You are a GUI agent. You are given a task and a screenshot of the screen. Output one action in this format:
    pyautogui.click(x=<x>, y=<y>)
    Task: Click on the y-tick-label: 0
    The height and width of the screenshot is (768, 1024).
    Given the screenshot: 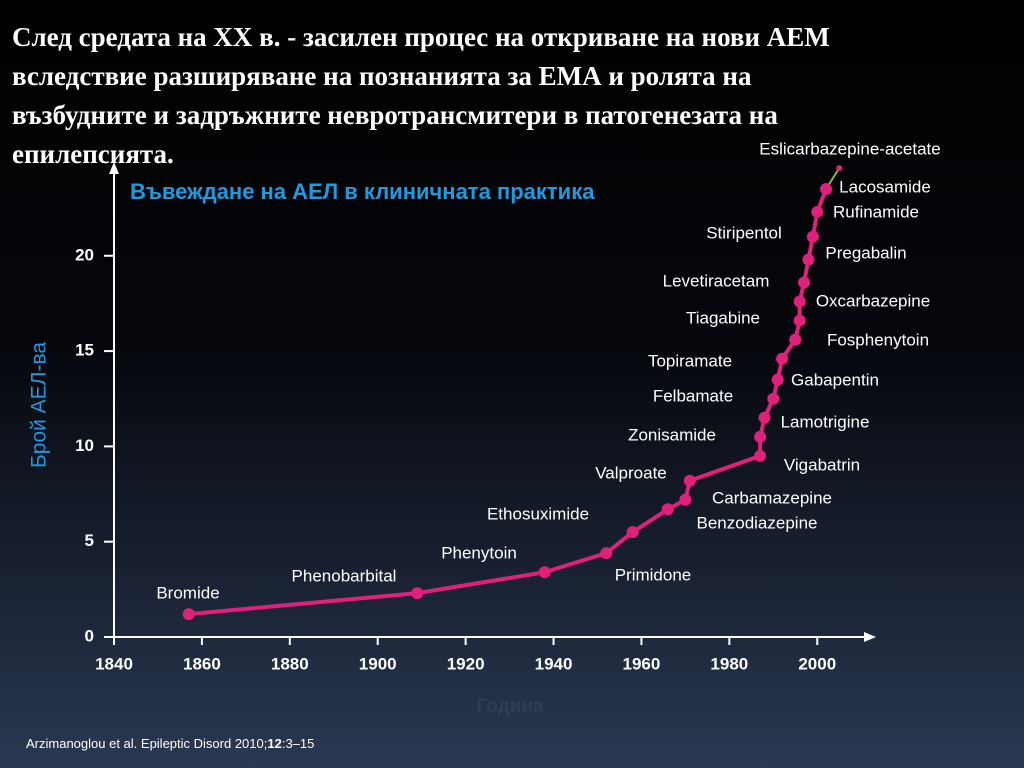 What is the action you would take?
    pyautogui.click(x=89, y=635)
    